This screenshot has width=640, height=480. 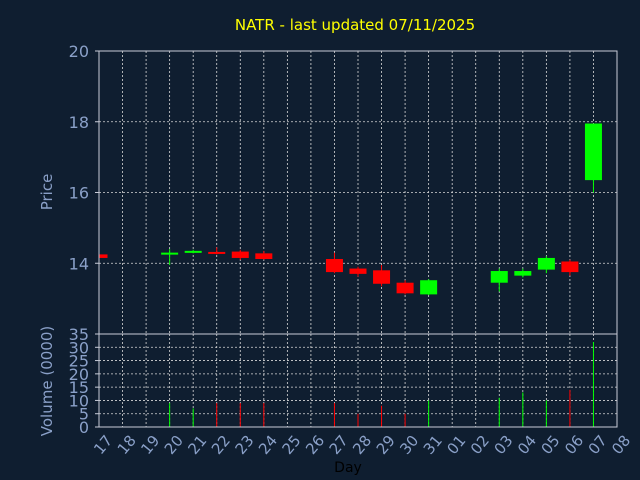 What do you see at coordinates (315, 445) in the screenshot?
I see `x-tick-label: 26` at bounding box center [315, 445].